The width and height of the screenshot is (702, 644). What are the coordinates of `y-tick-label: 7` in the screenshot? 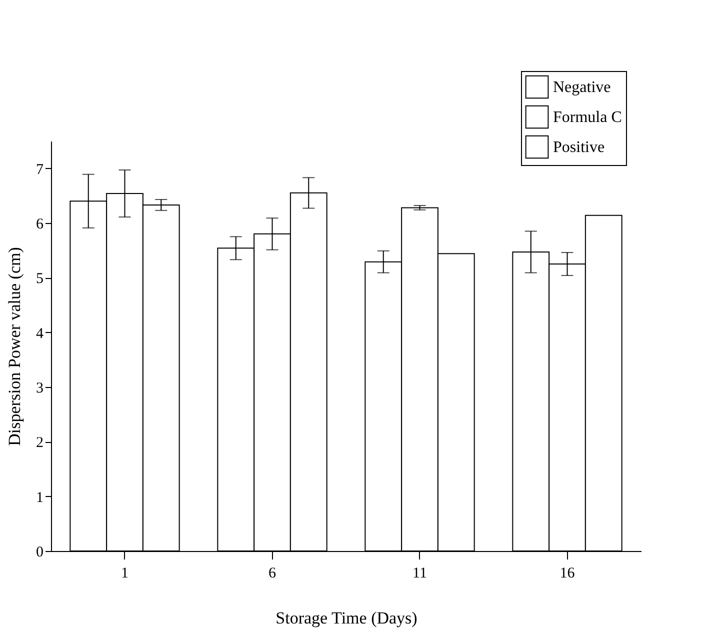 It's located at (40, 170).